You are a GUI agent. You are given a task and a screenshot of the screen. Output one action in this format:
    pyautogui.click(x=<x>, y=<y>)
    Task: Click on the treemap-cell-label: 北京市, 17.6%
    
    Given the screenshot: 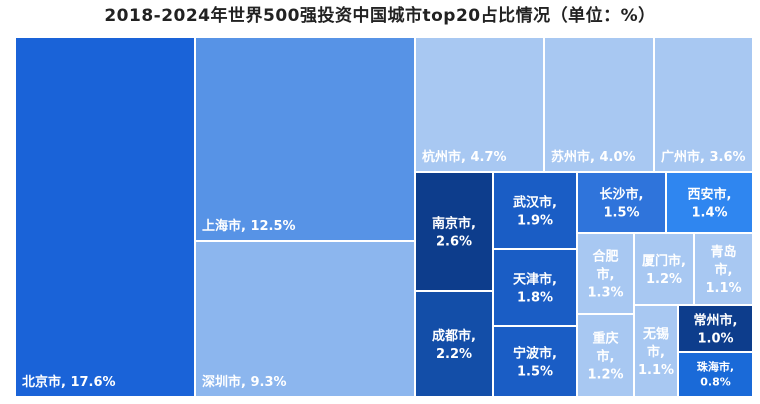 What is the action you would take?
    pyautogui.click(x=69, y=382)
    